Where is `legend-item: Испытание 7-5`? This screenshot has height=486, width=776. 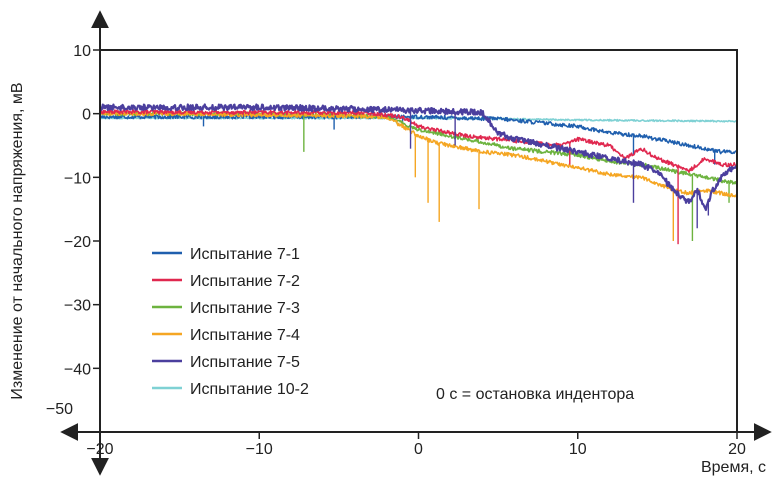
legend-item: Испытание 7-5 is located at coordinates (226, 362).